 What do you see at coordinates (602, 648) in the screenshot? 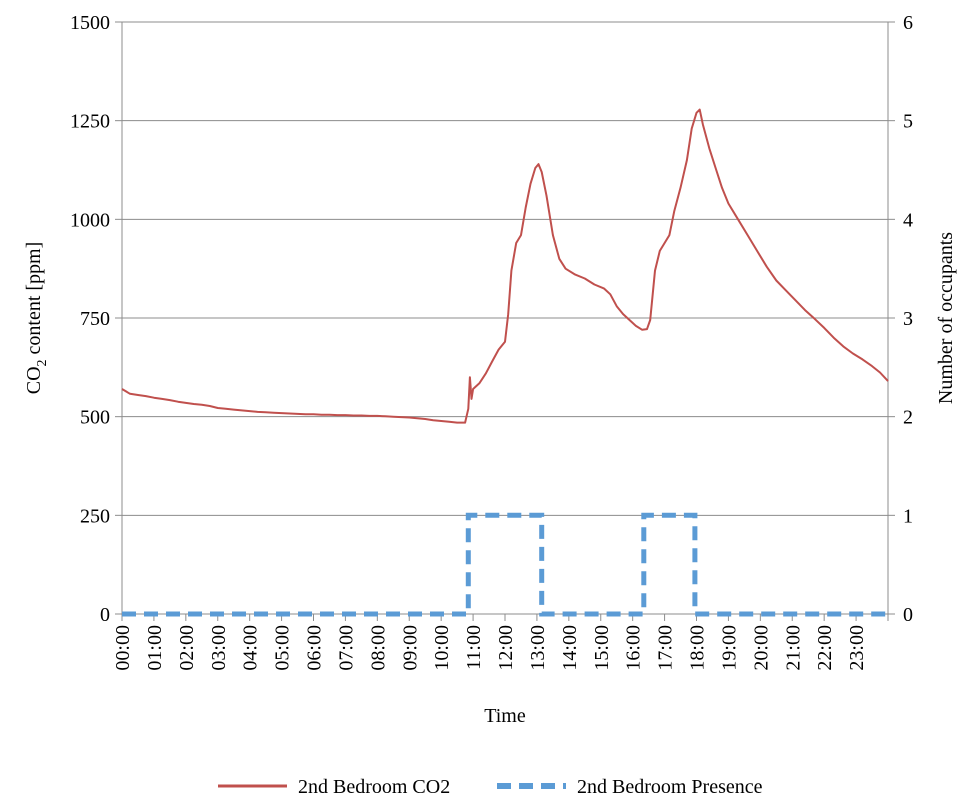
I see `x-tick-label: 15:00` at bounding box center [602, 648].